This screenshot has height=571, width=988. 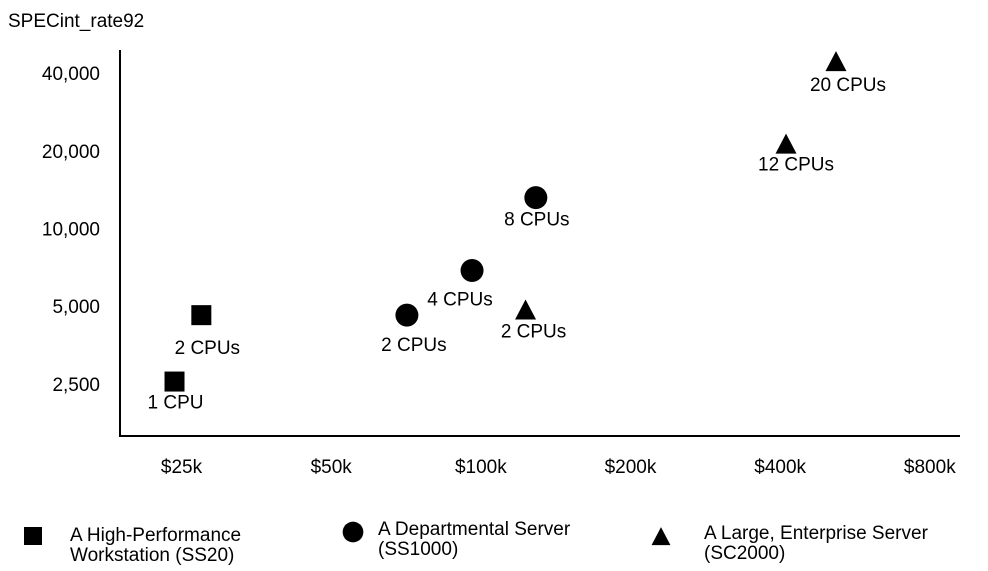 What do you see at coordinates (796, 165) in the screenshot?
I see `point-label: 12 CPUs` at bounding box center [796, 165].